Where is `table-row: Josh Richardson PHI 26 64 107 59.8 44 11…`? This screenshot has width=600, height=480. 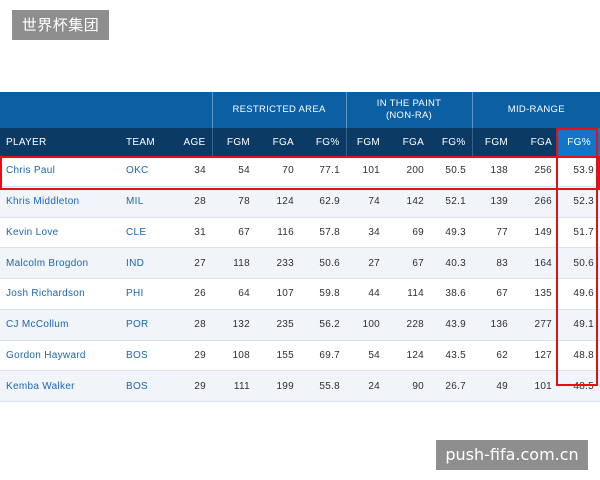
table-row: Josh Richardson PHI 26 64 107 59.8 44 11… is located at coordinates (300, 294).